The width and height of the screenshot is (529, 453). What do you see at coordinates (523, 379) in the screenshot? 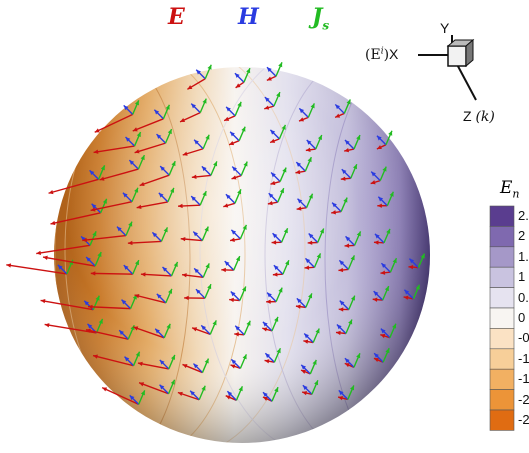
I see `legend-label: -1.5` at bounding box center [523, 379].